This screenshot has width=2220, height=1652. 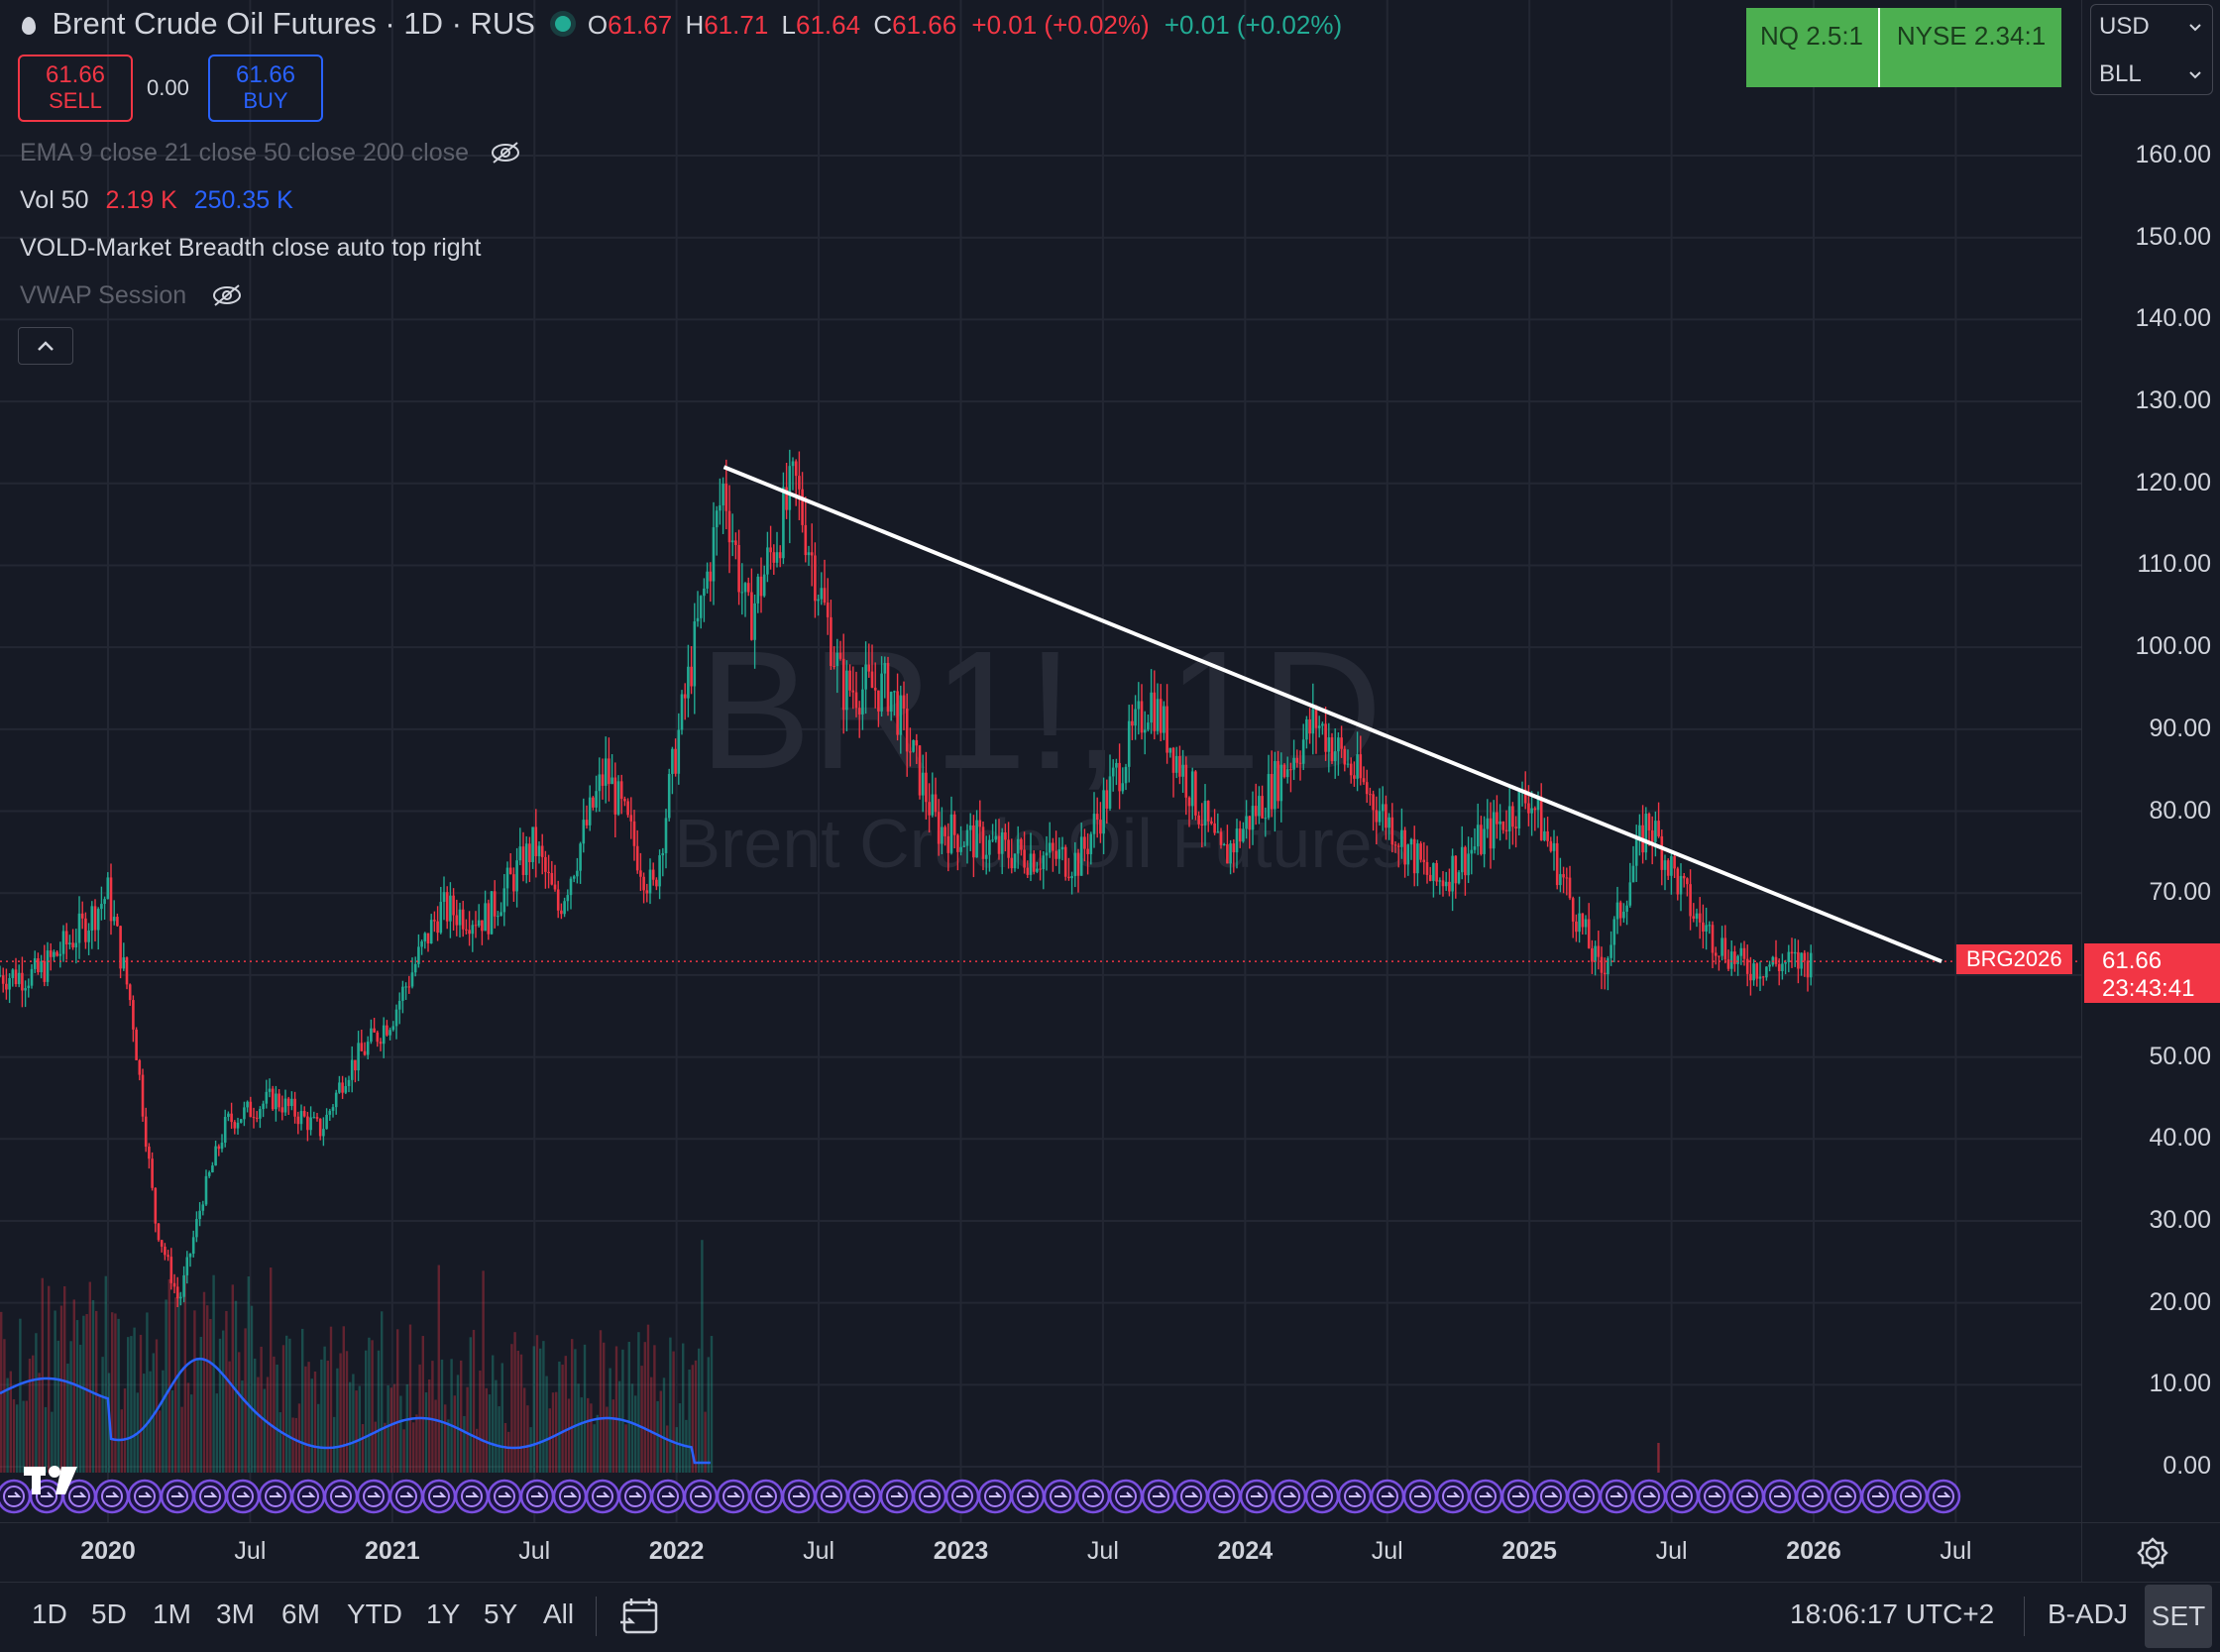 What do you see at coordinates (2180, 1219) in the screenshot?
I see `price-tick: 30.00` at bounding box center [2180, 1219].